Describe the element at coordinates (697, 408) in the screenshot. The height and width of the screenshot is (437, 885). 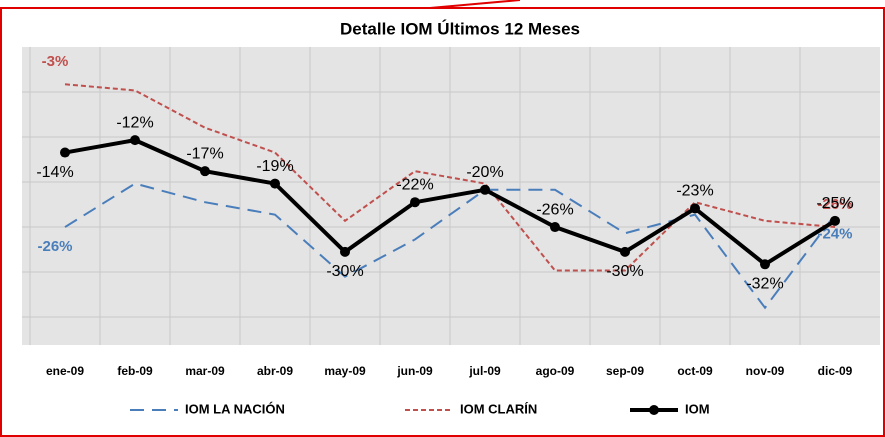
I see `legend-label: IOM` at that location.